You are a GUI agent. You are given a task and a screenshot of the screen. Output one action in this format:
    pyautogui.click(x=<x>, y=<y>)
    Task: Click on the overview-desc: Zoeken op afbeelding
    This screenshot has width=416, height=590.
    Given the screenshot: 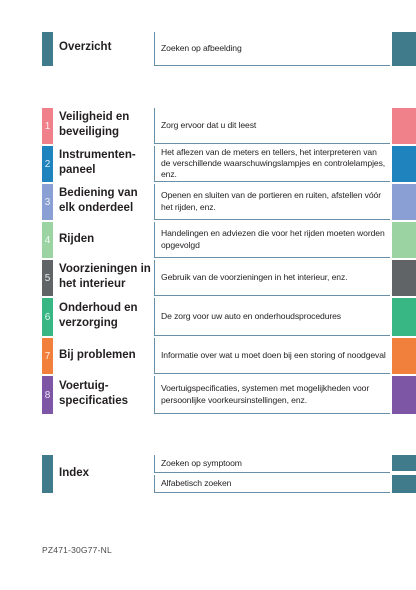 What is the action you would take?
    pyautogui.click(x=272, y=49)
    